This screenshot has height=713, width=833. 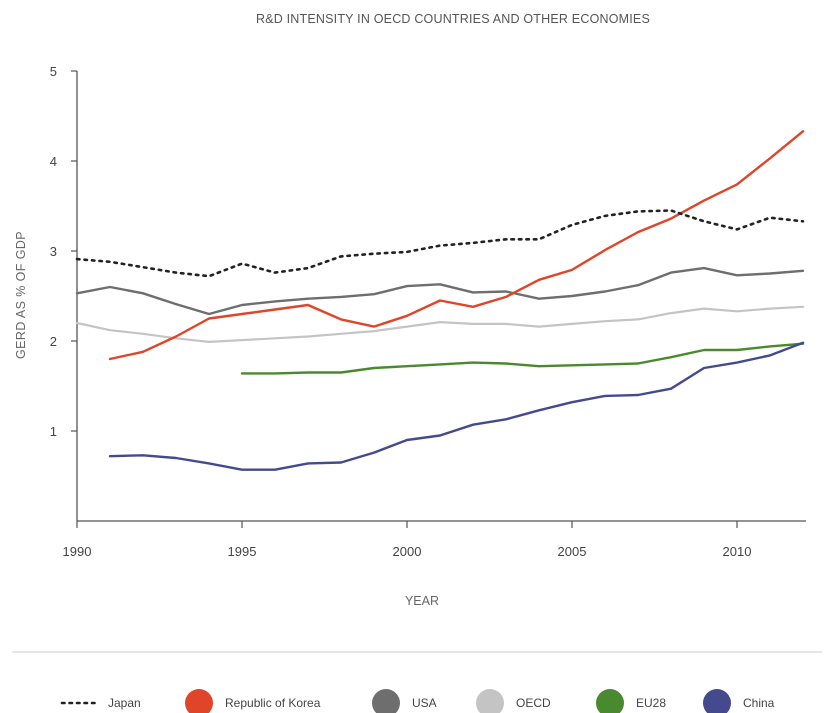 I want to click on x-tick-label: 2005, so click(x=572, y=551).